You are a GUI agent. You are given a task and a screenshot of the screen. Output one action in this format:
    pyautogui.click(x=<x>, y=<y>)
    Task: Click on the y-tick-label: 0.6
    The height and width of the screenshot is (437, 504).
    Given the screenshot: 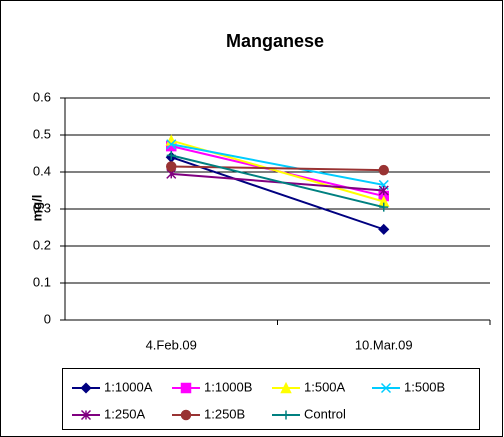 What is the action you would take?
    pyautogui.click(x=42, y=96)
    